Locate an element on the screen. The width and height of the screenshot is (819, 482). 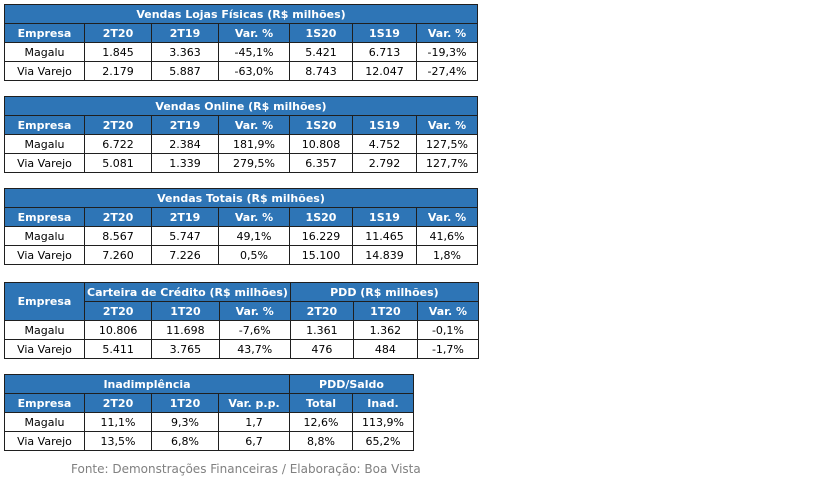
table-cell: -27,4% is located at coordinates (447, 71).